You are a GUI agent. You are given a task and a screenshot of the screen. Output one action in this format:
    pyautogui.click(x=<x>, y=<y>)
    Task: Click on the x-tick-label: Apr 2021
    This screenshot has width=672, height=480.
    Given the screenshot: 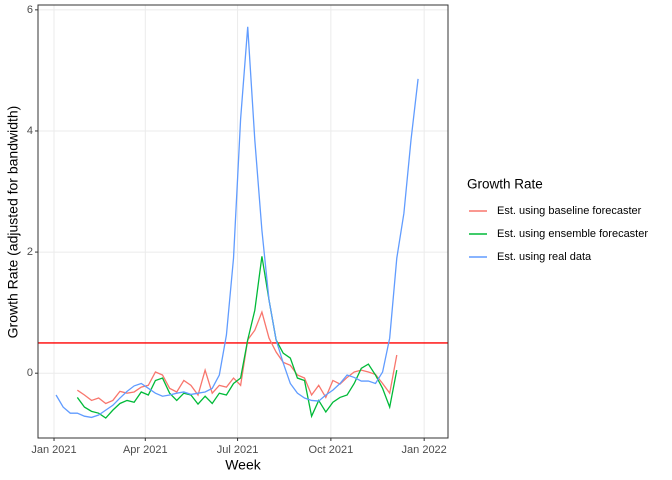 What is the action you would take?
    pyautogui.click(x=145, y=450)
    